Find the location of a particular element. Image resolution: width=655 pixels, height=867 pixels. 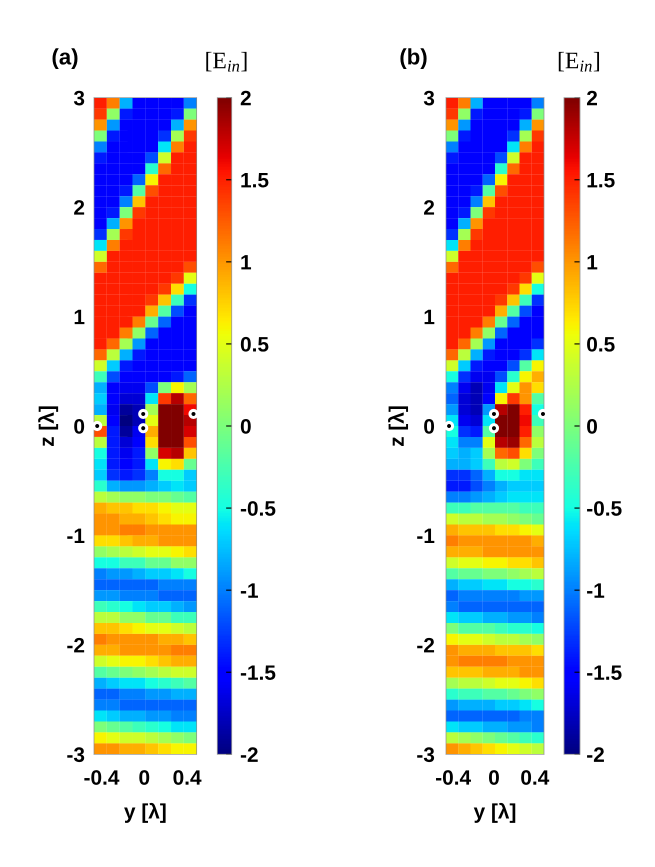

chart-title: (b) is located at coordinates (413, 59).